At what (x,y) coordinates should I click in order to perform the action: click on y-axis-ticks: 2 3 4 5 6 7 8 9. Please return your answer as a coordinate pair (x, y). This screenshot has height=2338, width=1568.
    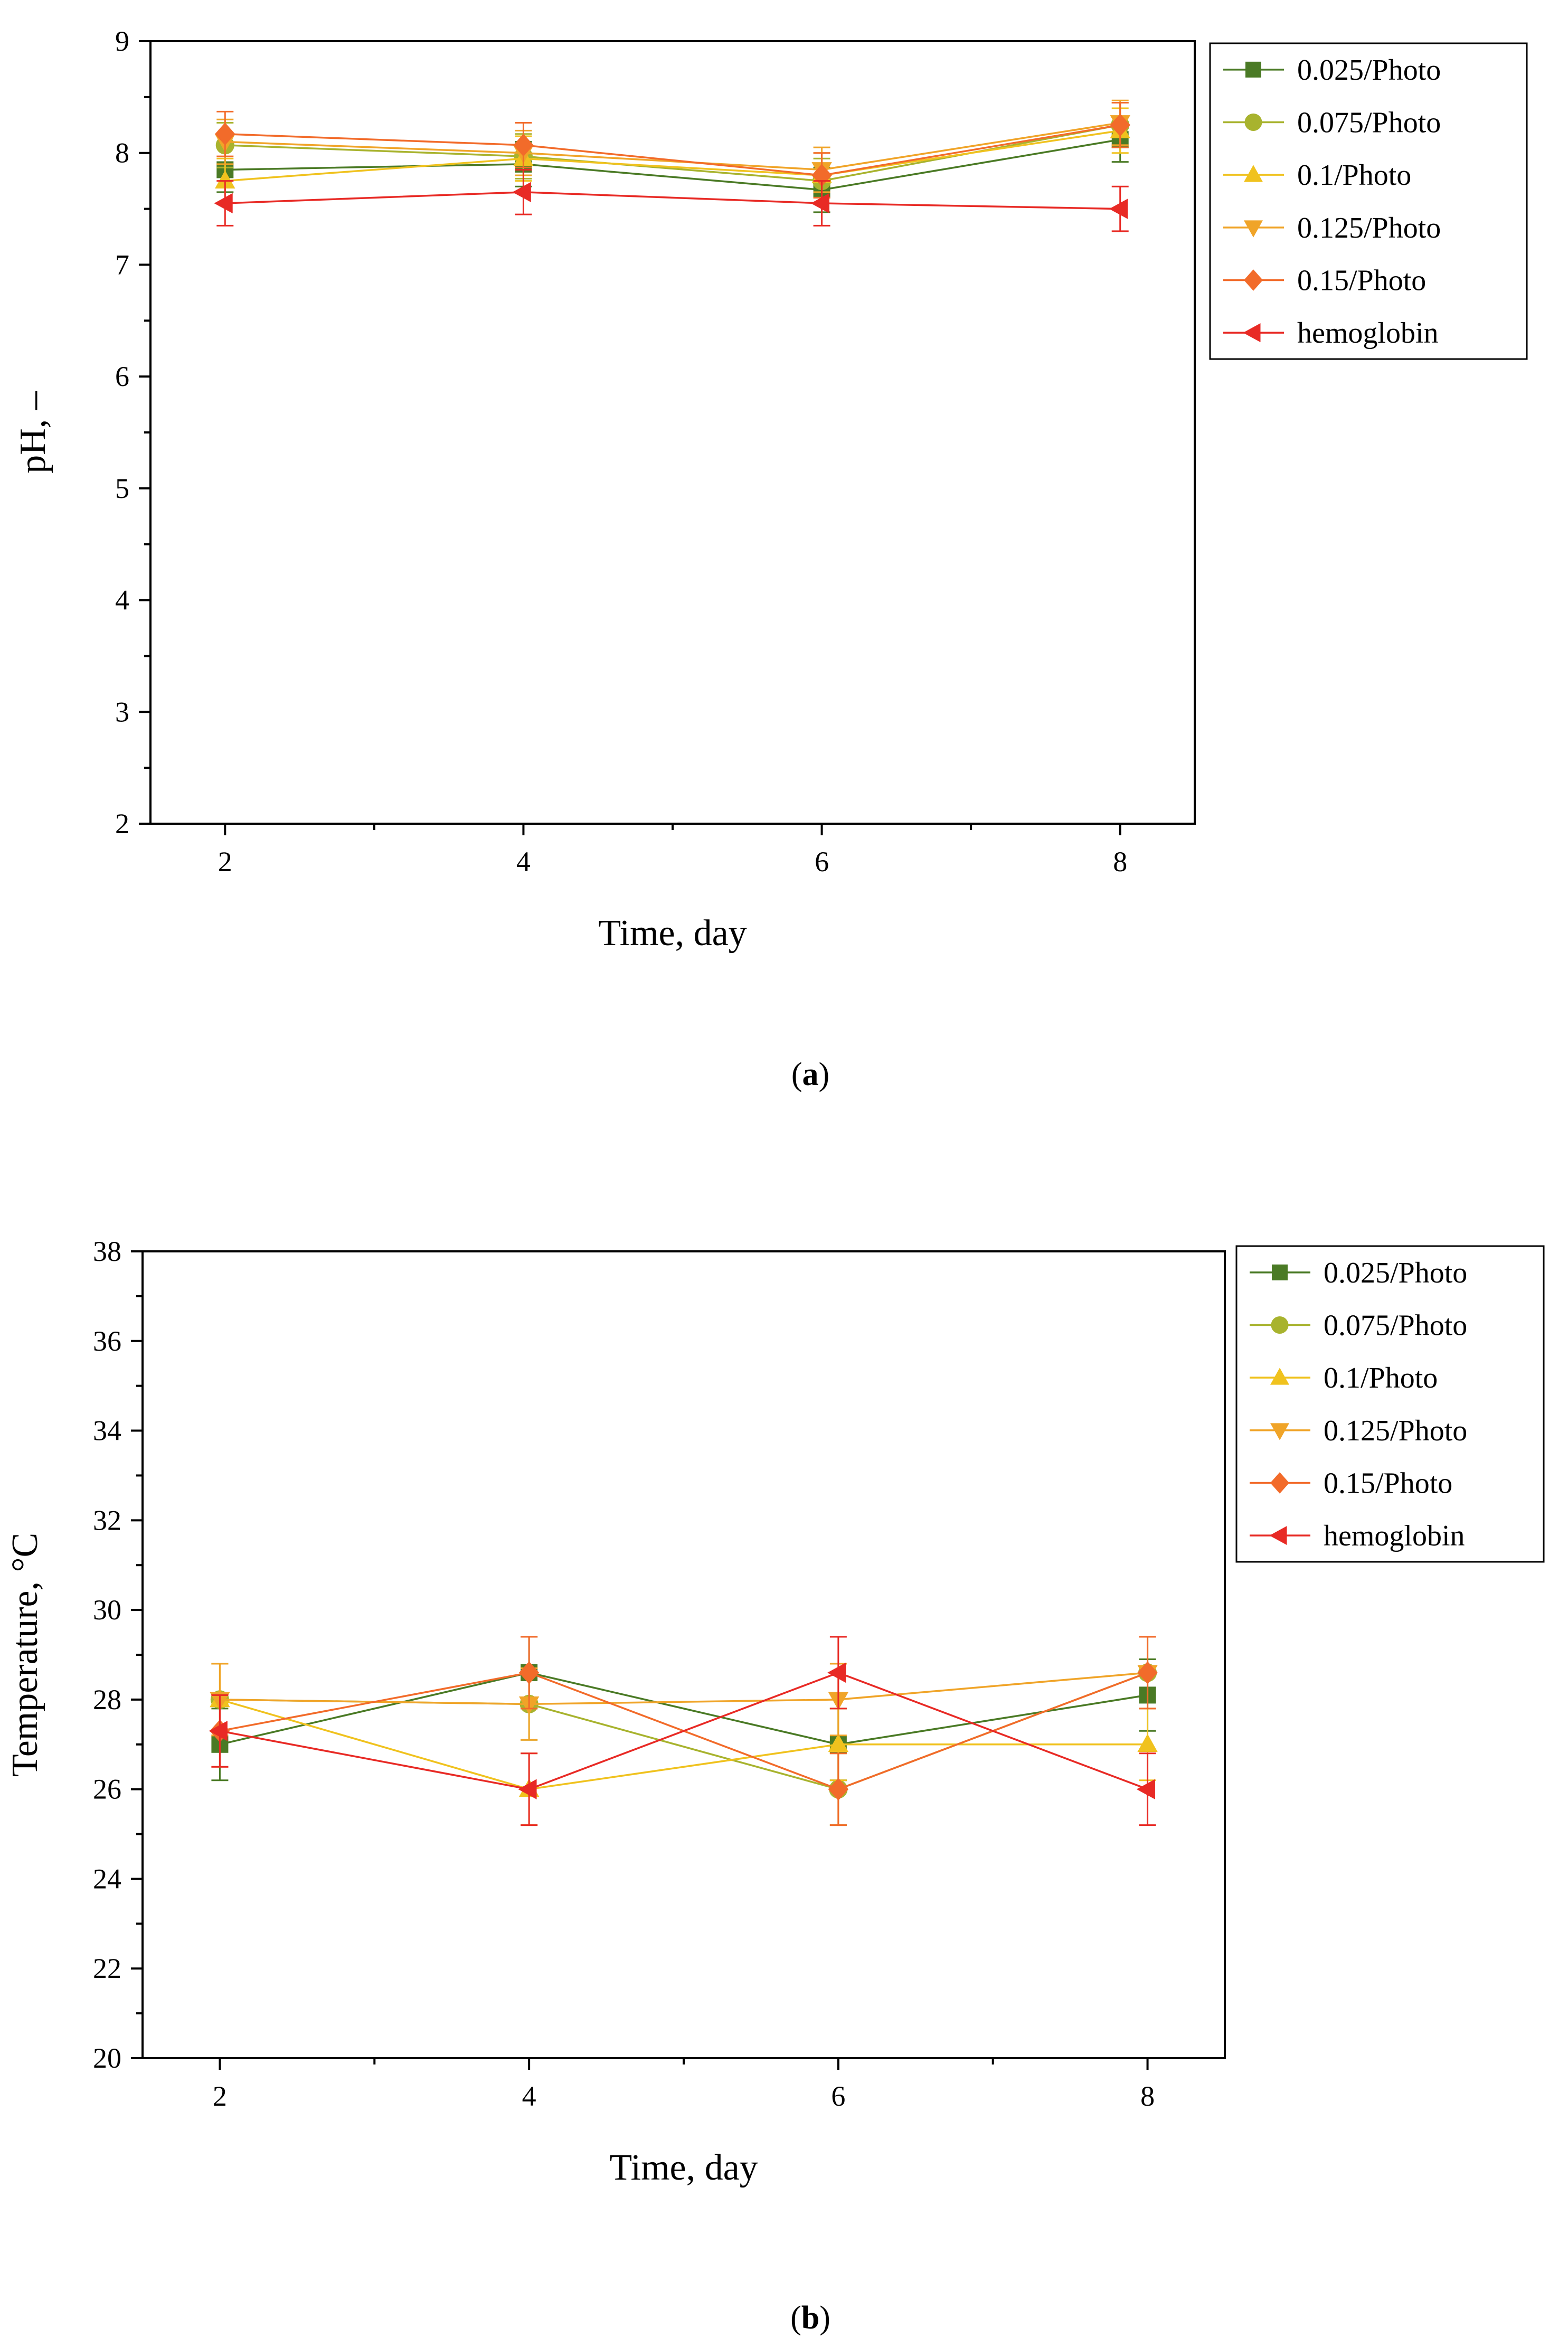
    Looking at the image, I should click on (132, 432).